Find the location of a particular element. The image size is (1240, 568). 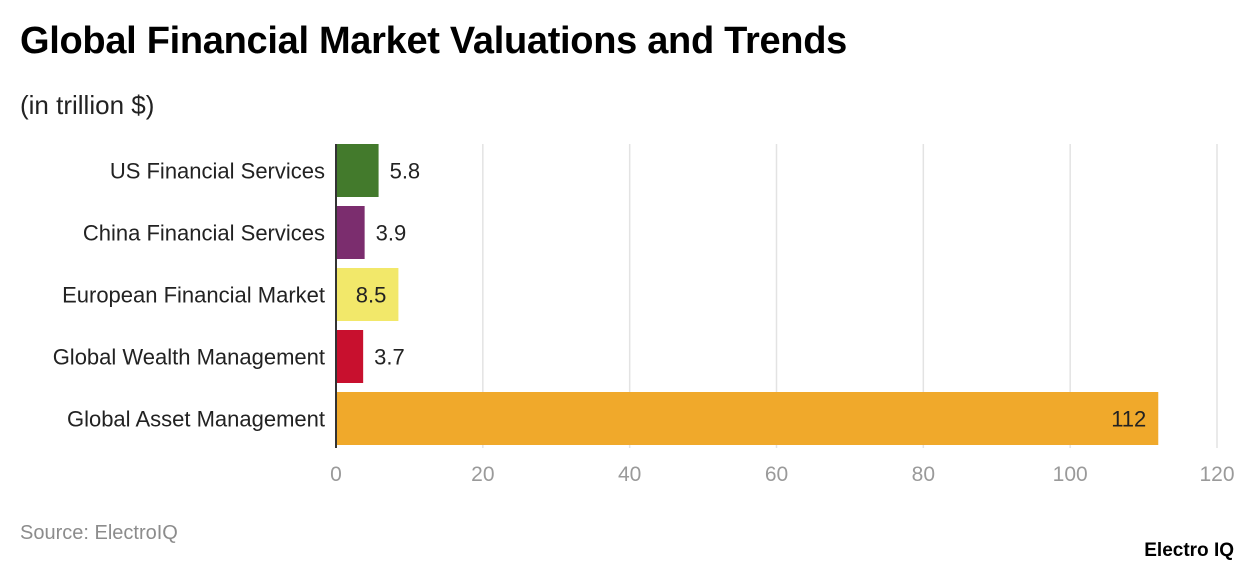

x-tick-label: 80 is located at coordinates (923, 474).